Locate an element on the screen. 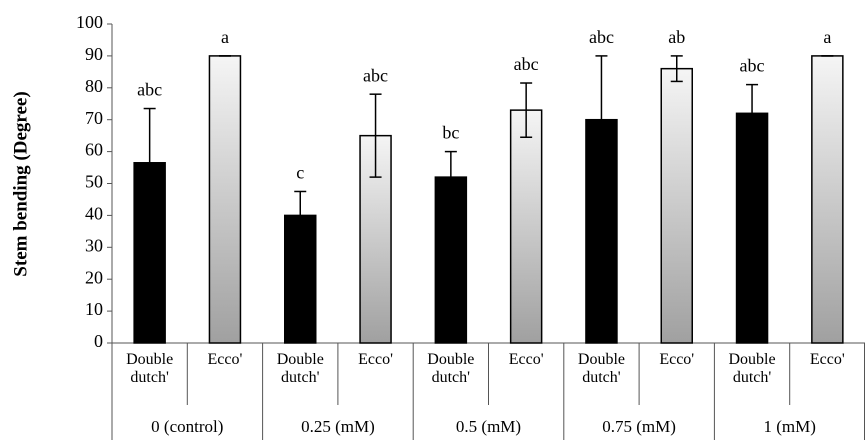  y-tick-label: 20 is located at coordinates (94, 277).